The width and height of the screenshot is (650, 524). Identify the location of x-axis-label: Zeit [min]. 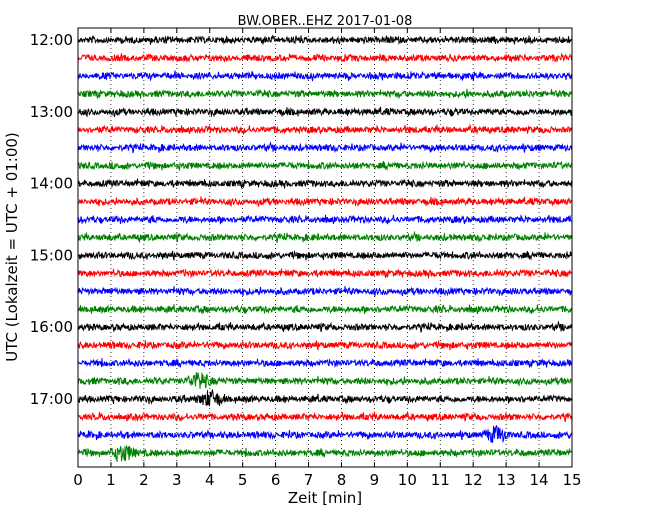
(325, 498).